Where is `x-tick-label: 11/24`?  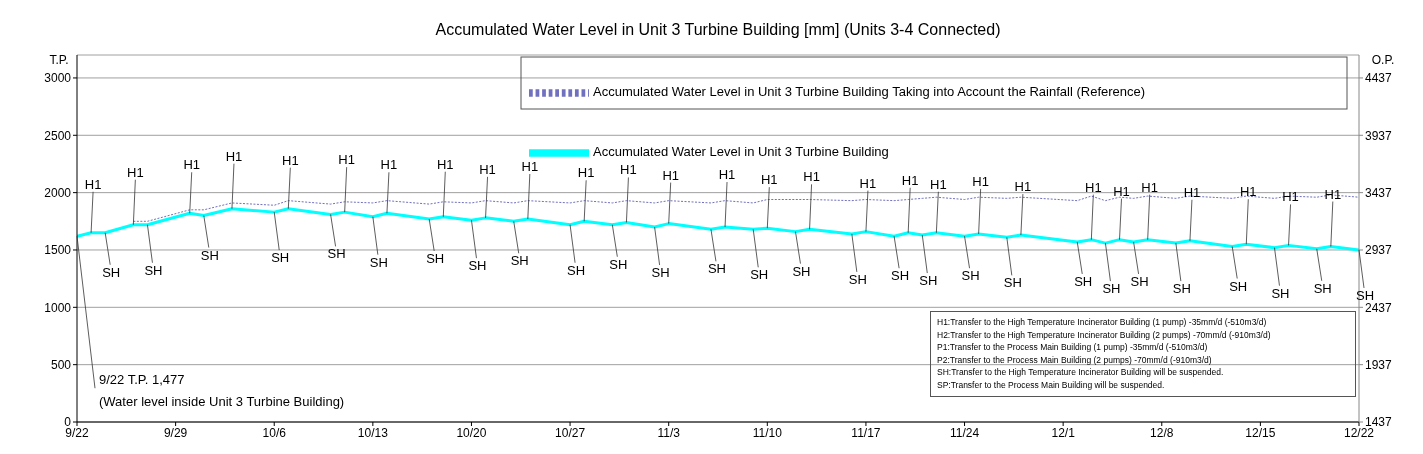 x-tick-label: 11/24 is located at coordinates (964, 432).